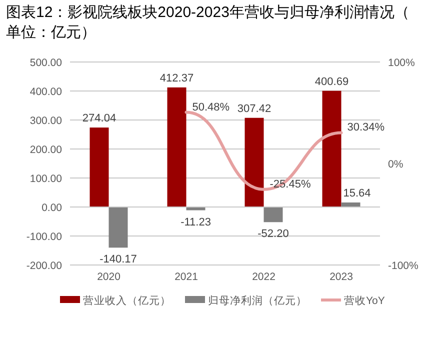 The height and width of the screenshot is (343, 427). What do you see at coordinates (331, 82) in the screenshot?
I see `data-label: 400.69` at bounding box center [331, 82].